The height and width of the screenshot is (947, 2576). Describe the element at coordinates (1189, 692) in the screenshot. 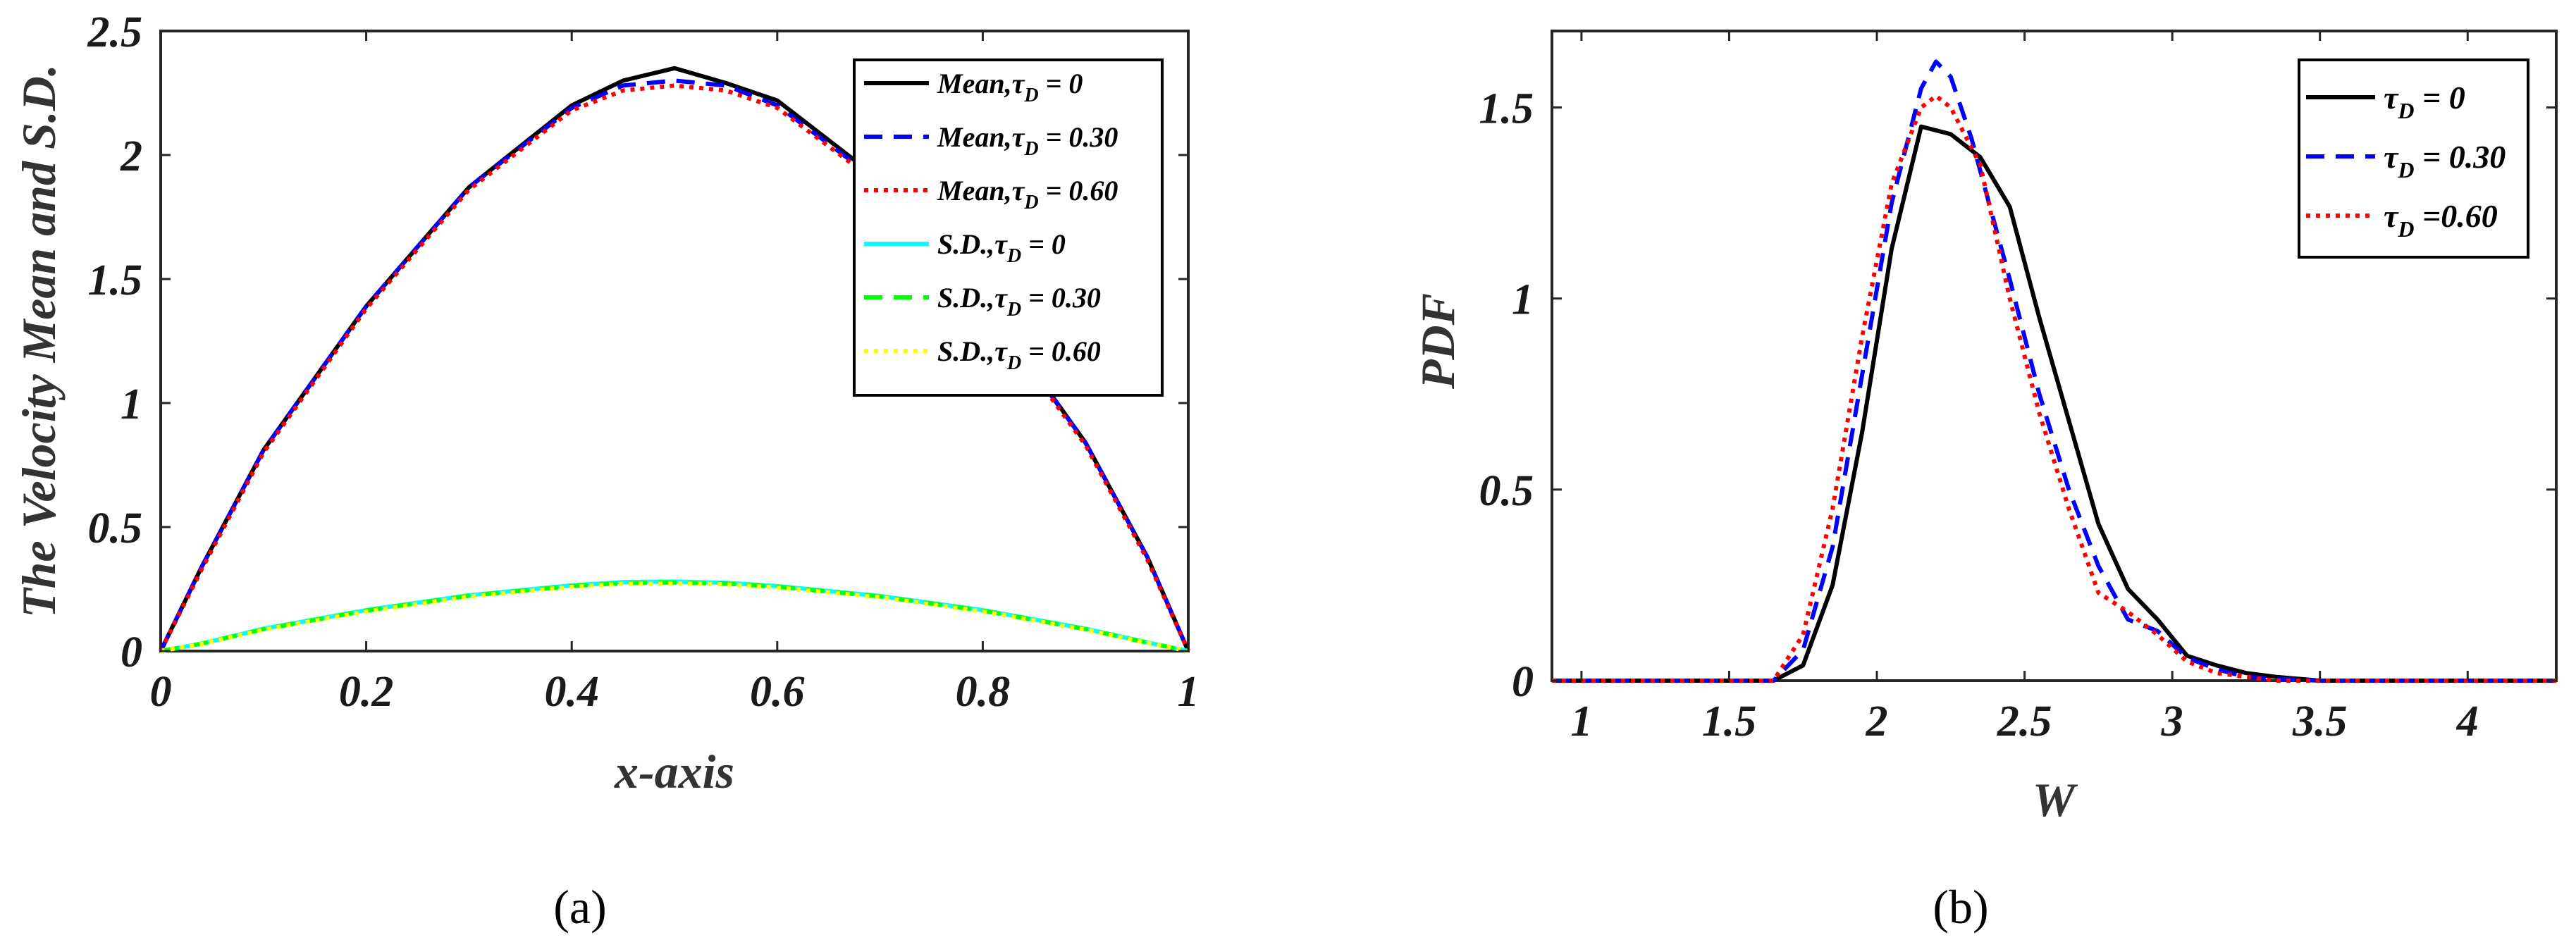

I see `panel-a-x-tick-label: 1` at that location.